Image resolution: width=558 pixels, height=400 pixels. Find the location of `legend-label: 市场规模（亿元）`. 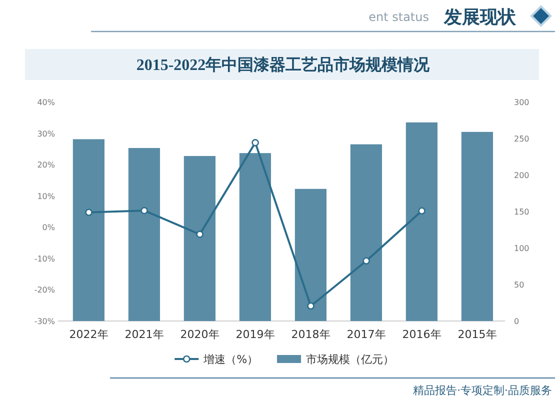

legend-label: 市场规模（亿元） is located at coordinates (350, 359).